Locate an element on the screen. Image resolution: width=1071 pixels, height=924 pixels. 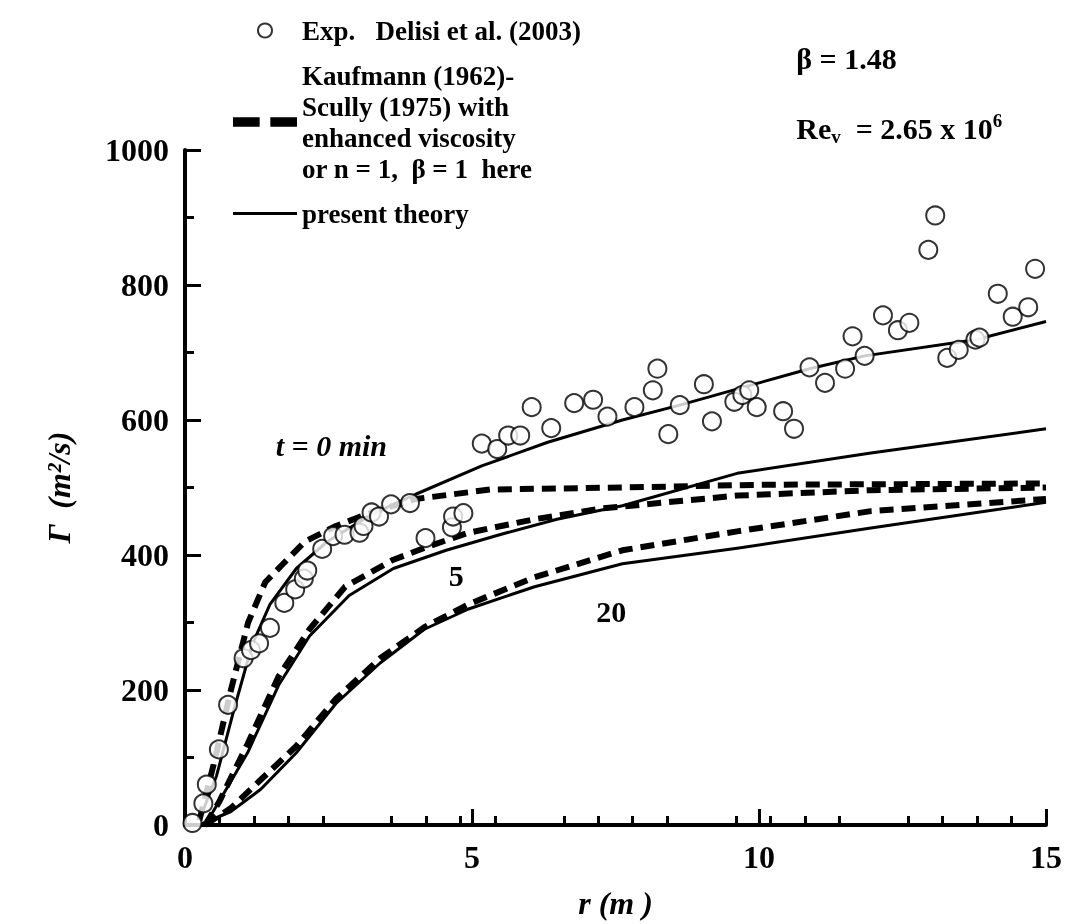
x-tick-label: 5 is located at coordinates (472, 857).